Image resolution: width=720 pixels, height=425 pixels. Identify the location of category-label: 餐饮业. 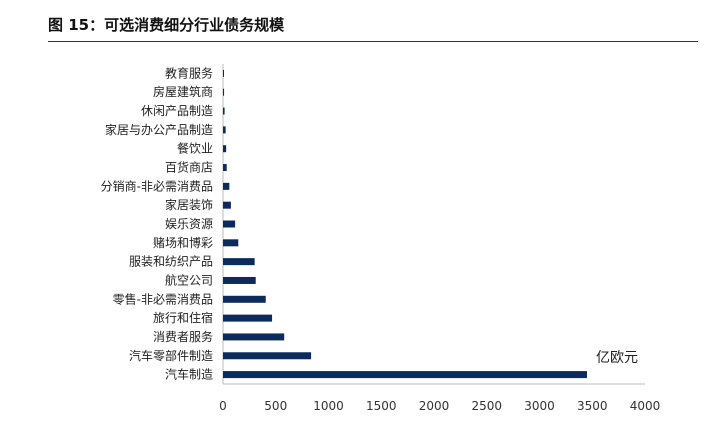
(195, 148).